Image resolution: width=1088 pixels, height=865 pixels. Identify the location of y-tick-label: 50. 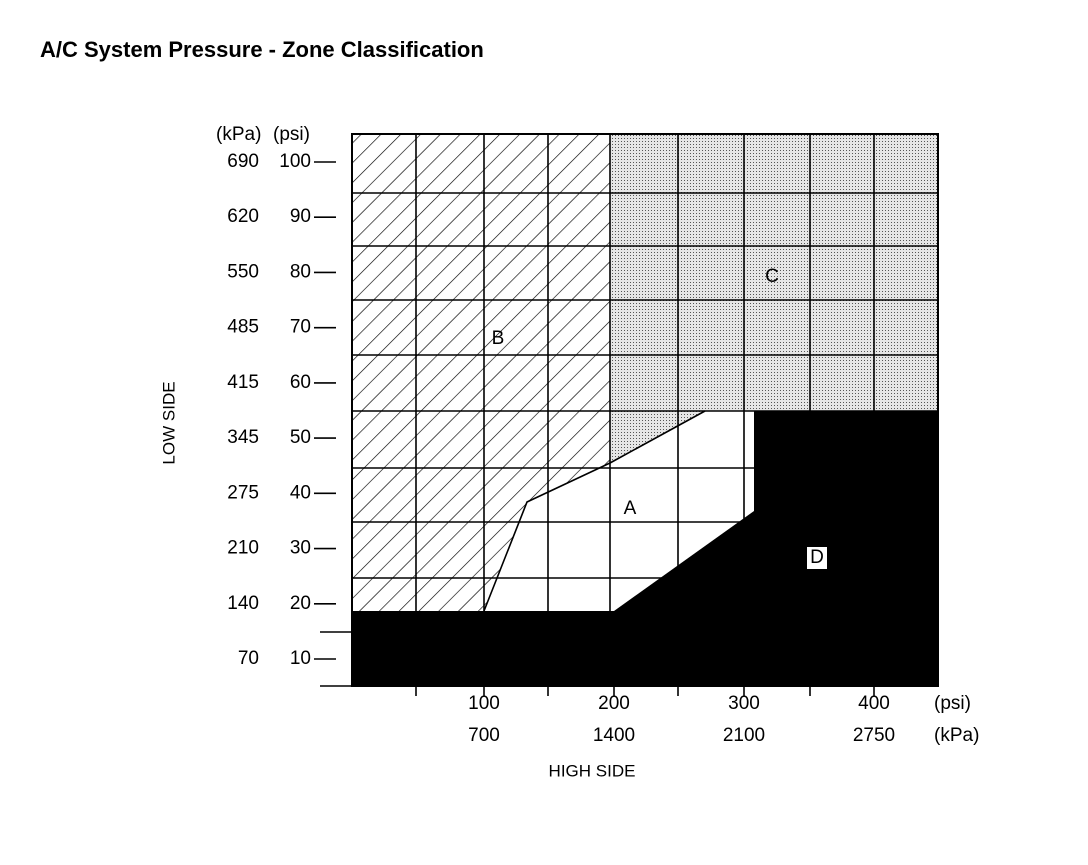
(300, 437).